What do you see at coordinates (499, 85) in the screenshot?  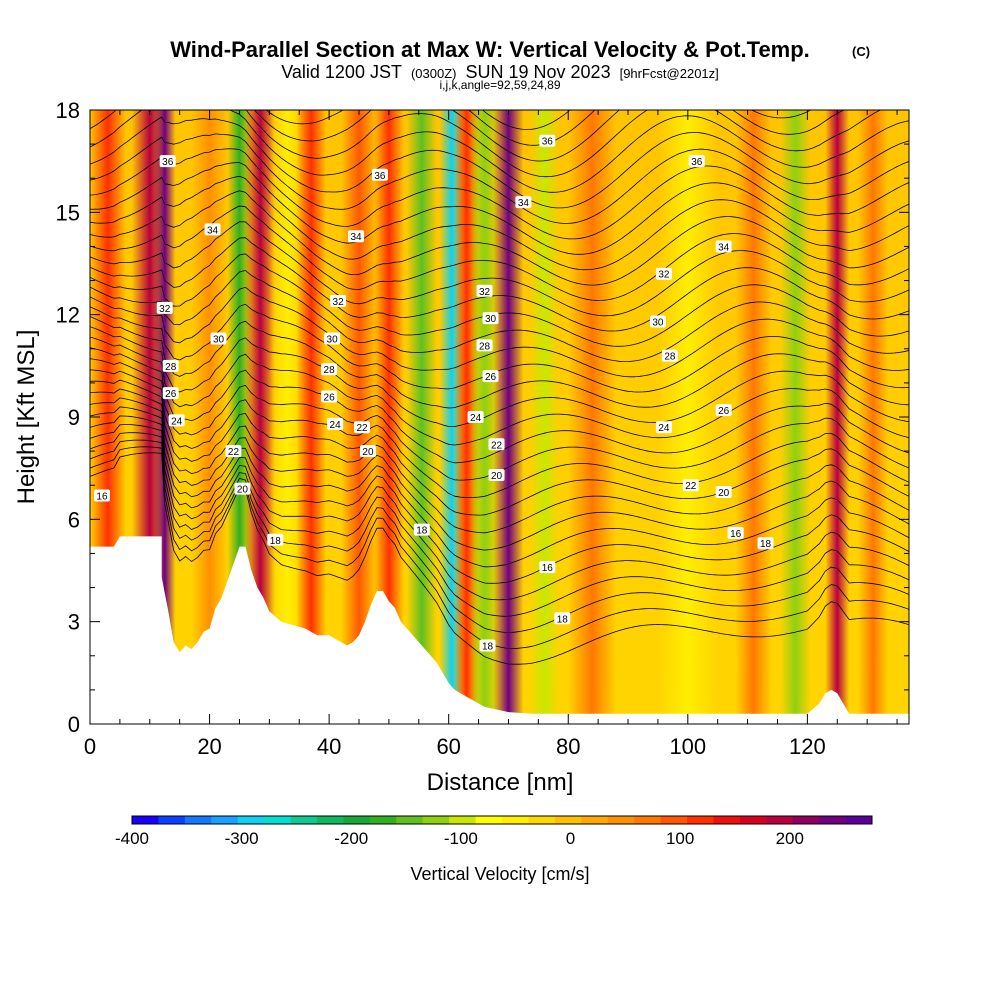 I see `grid-indices: i,j,k,angle=92,59,24,89` at bounding box center [499, 85].